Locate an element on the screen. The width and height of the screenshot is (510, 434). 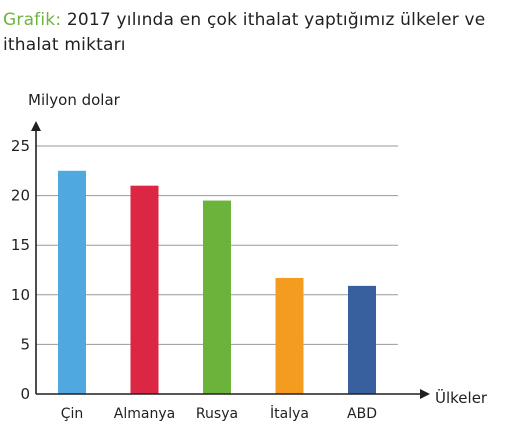
x-tick-label: Rusya is located at coordinates (217, 414).